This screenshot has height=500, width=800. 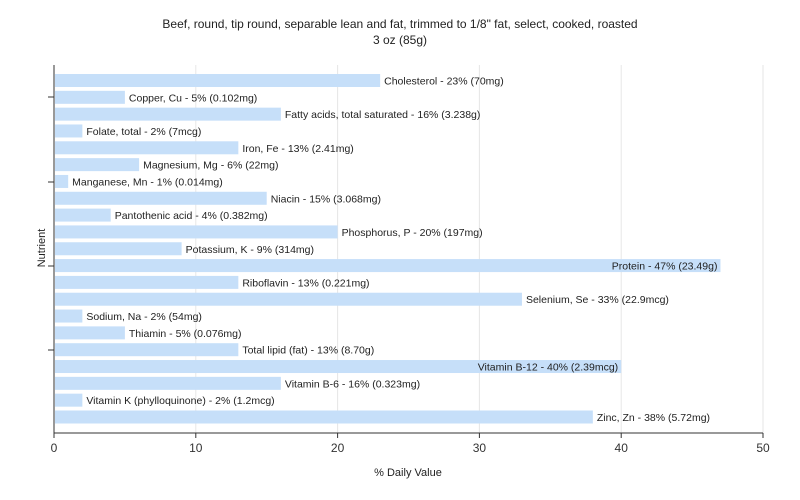 What do you see at coordinates (42, 248) in the screenshot?
I see `y-axis-title: Nutrient` at bounding box center [42, 248].